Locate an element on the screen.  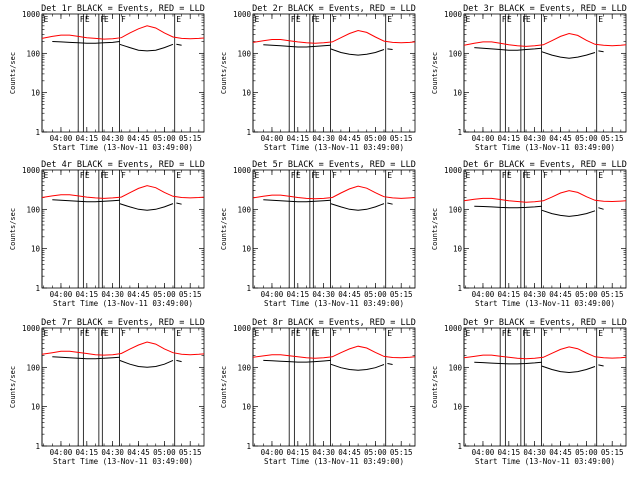
chart-title: Det 7r BLACK = Events, RED = LLD is located at coordinates (123, 323).